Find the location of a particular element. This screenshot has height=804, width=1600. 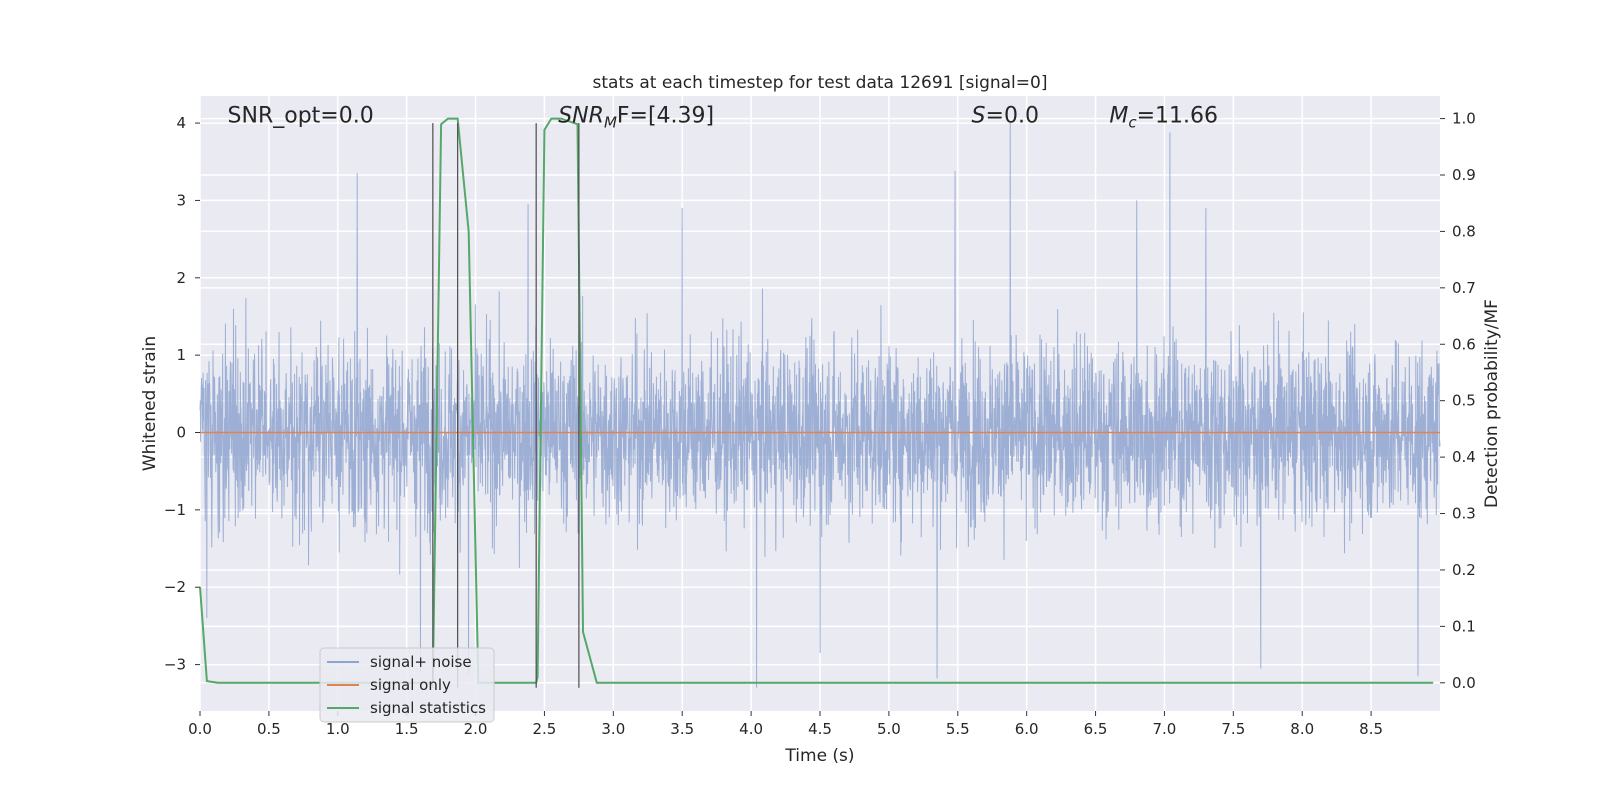

y-right-tick-label: 0.3 is located at coordinates (1464, 514).